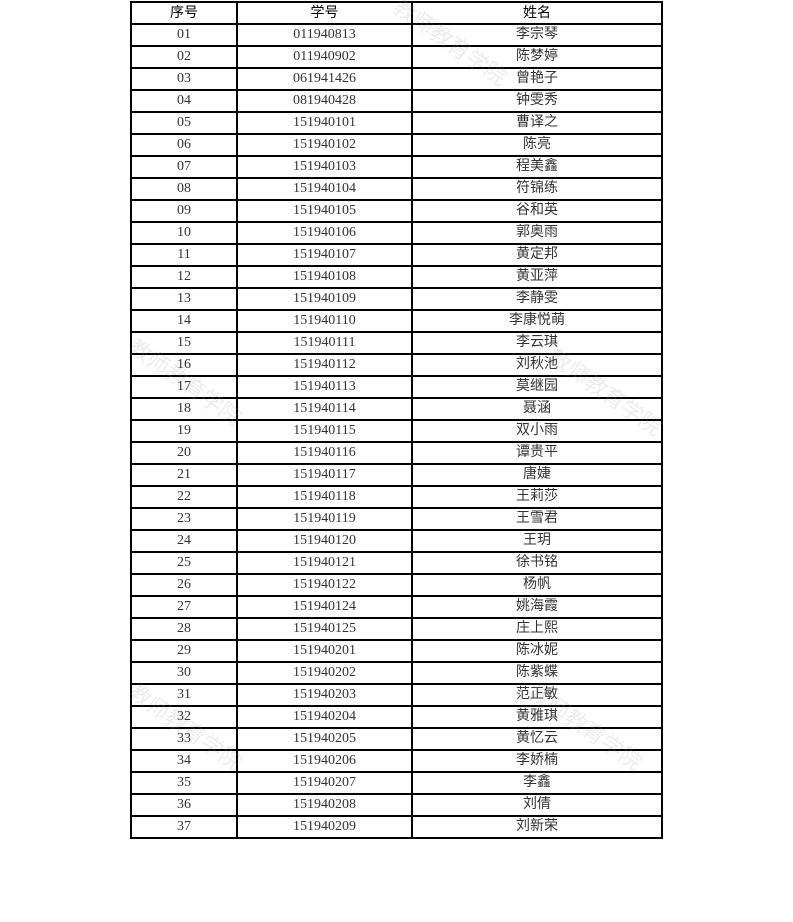  Describe the element at coordinates (324, 519) in the screenshot. I see `student-id: 151940119` at that location.